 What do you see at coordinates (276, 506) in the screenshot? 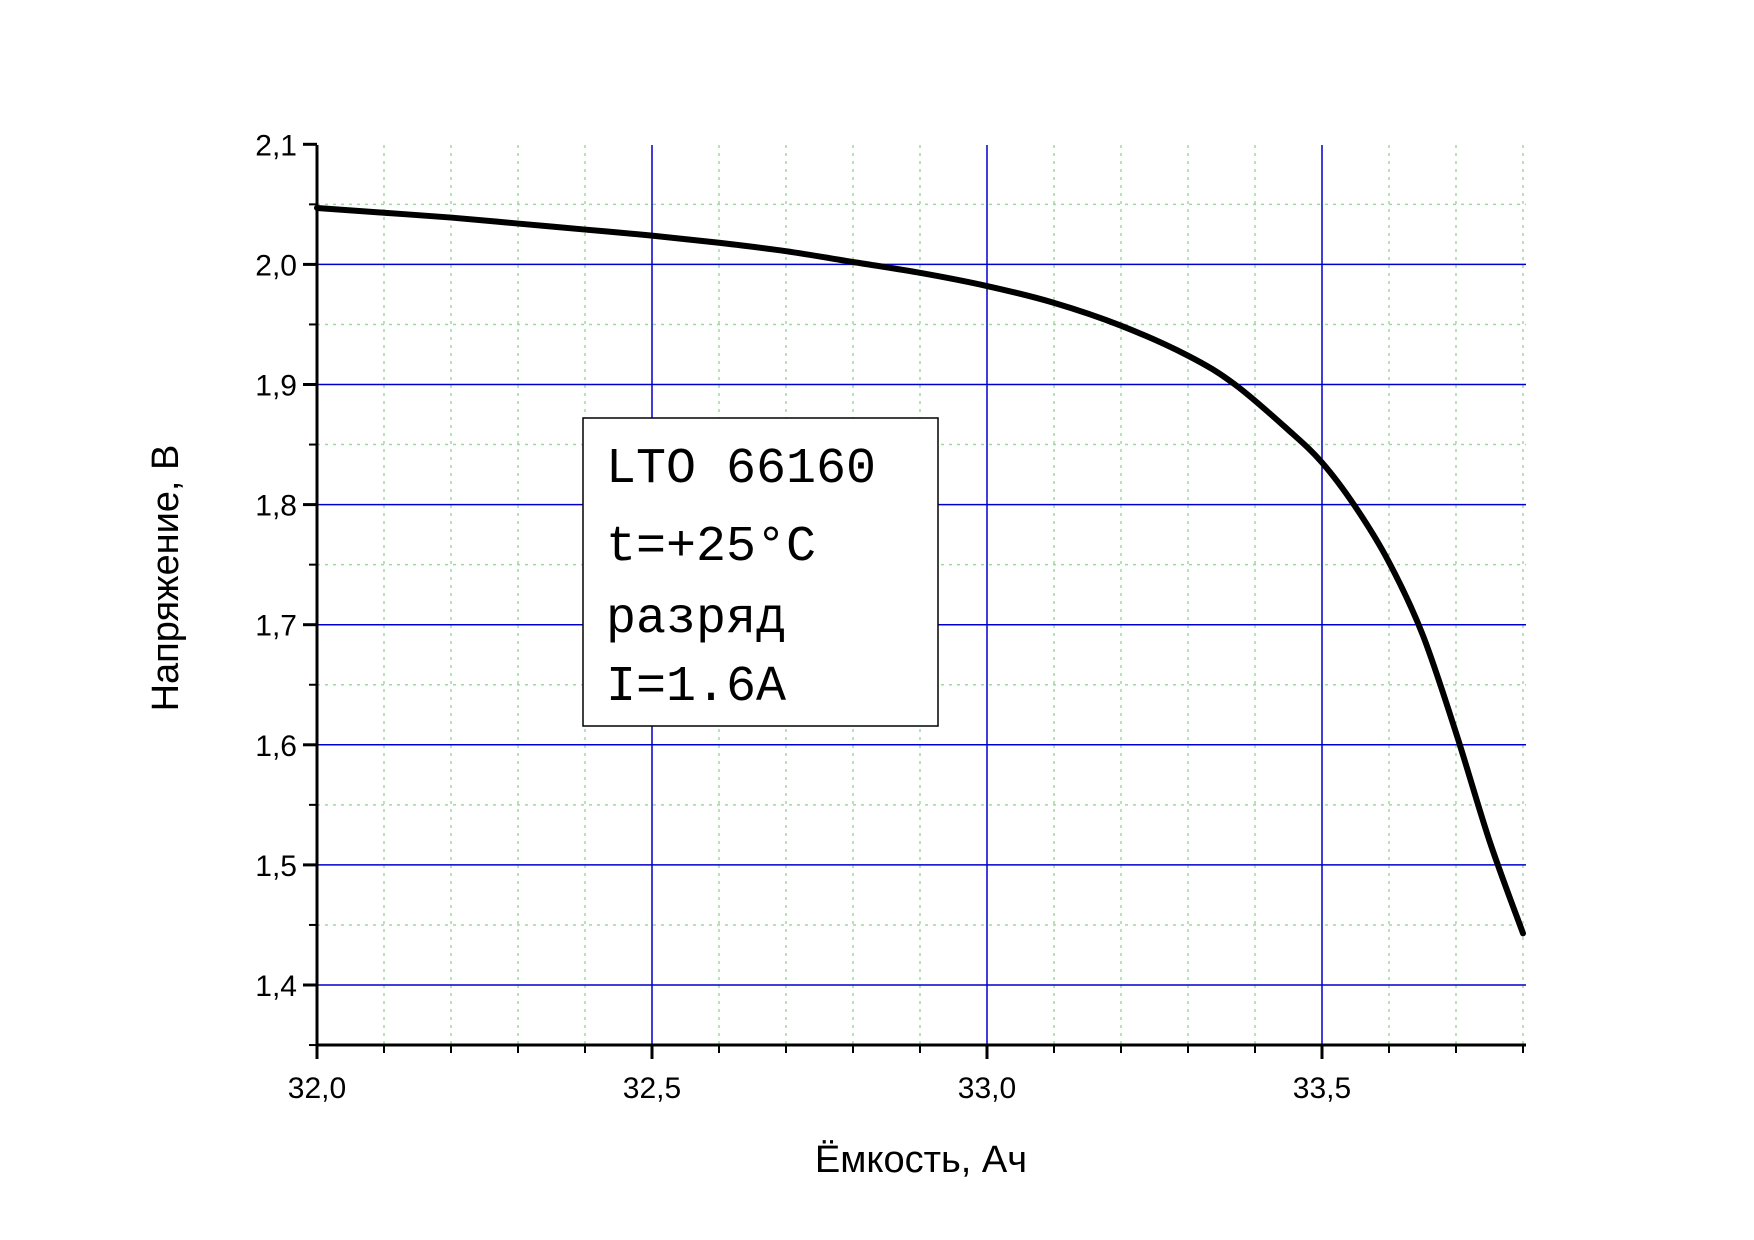
I see `y-tick-label: 1,8` at bounding box center [276, 506].